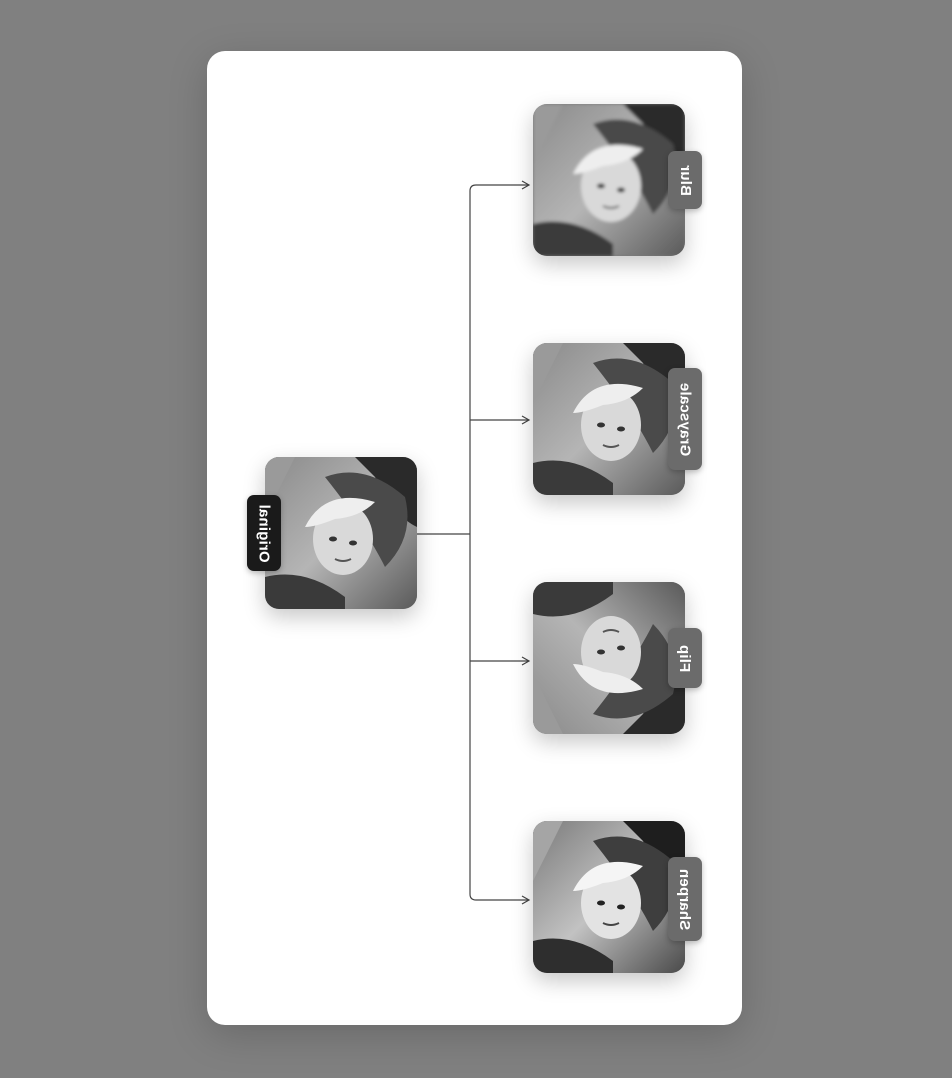 The width and height of the screenshot is (952, 1078). I want to click on portrait-photo-blurred-icon, so click(609, 180).